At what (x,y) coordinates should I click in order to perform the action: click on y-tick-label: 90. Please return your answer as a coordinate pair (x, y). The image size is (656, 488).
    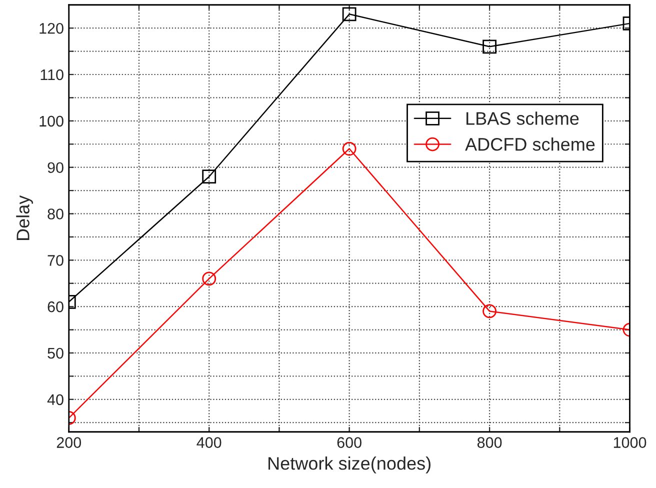
    Looking at the image, I should click on (56, 168).